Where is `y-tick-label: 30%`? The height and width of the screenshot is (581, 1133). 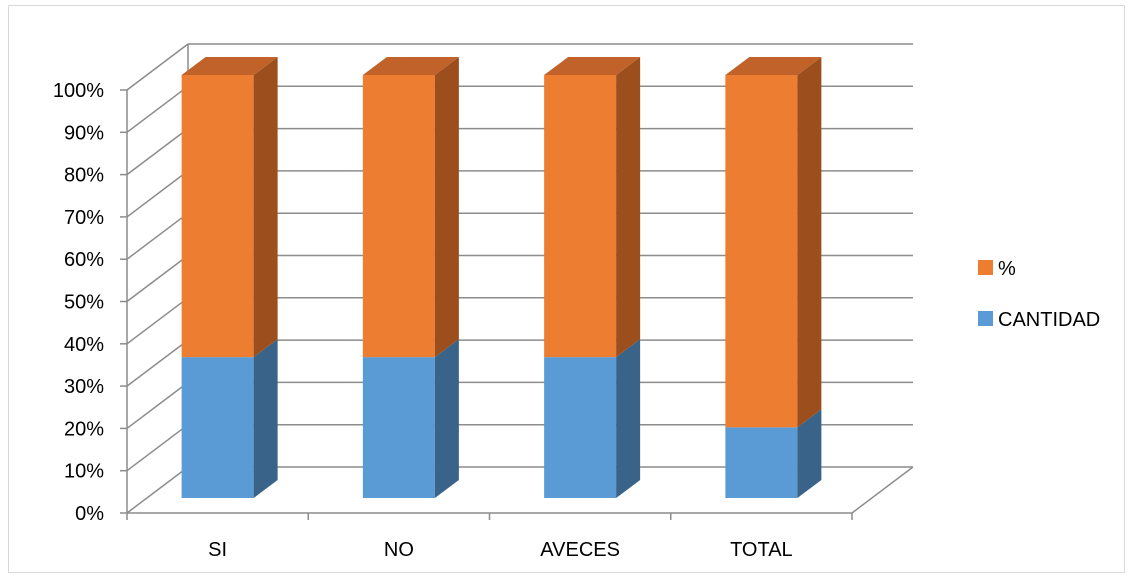
y-tick-label: 30% is located at coordinates (84, 387).